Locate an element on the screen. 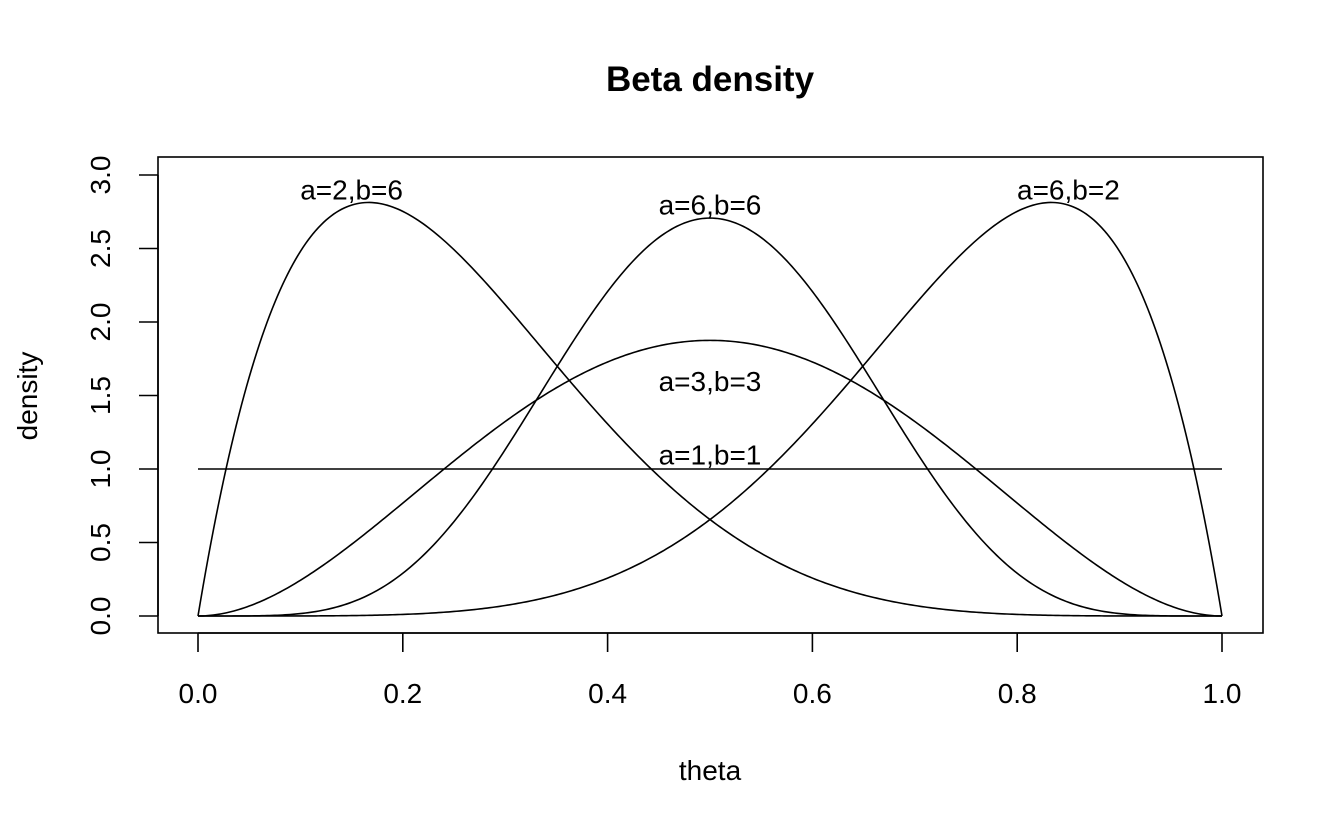 The height and width of the screenshot is (830, 1344). x-axis: 0.0 0.2 0.4 0.6 0.8 1.0 is located at coordinates (710, 670).